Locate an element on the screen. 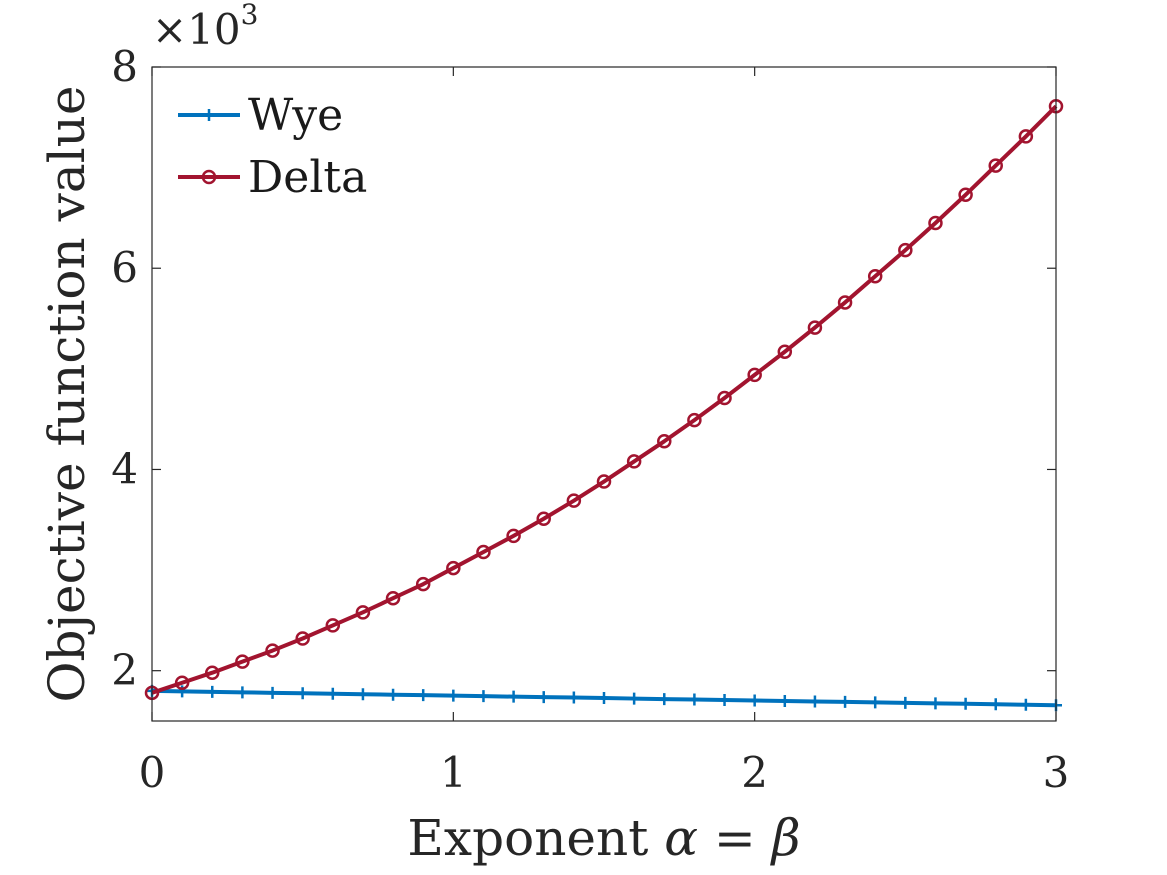  legend: Wye Delta is located at coordinates (272, 146).